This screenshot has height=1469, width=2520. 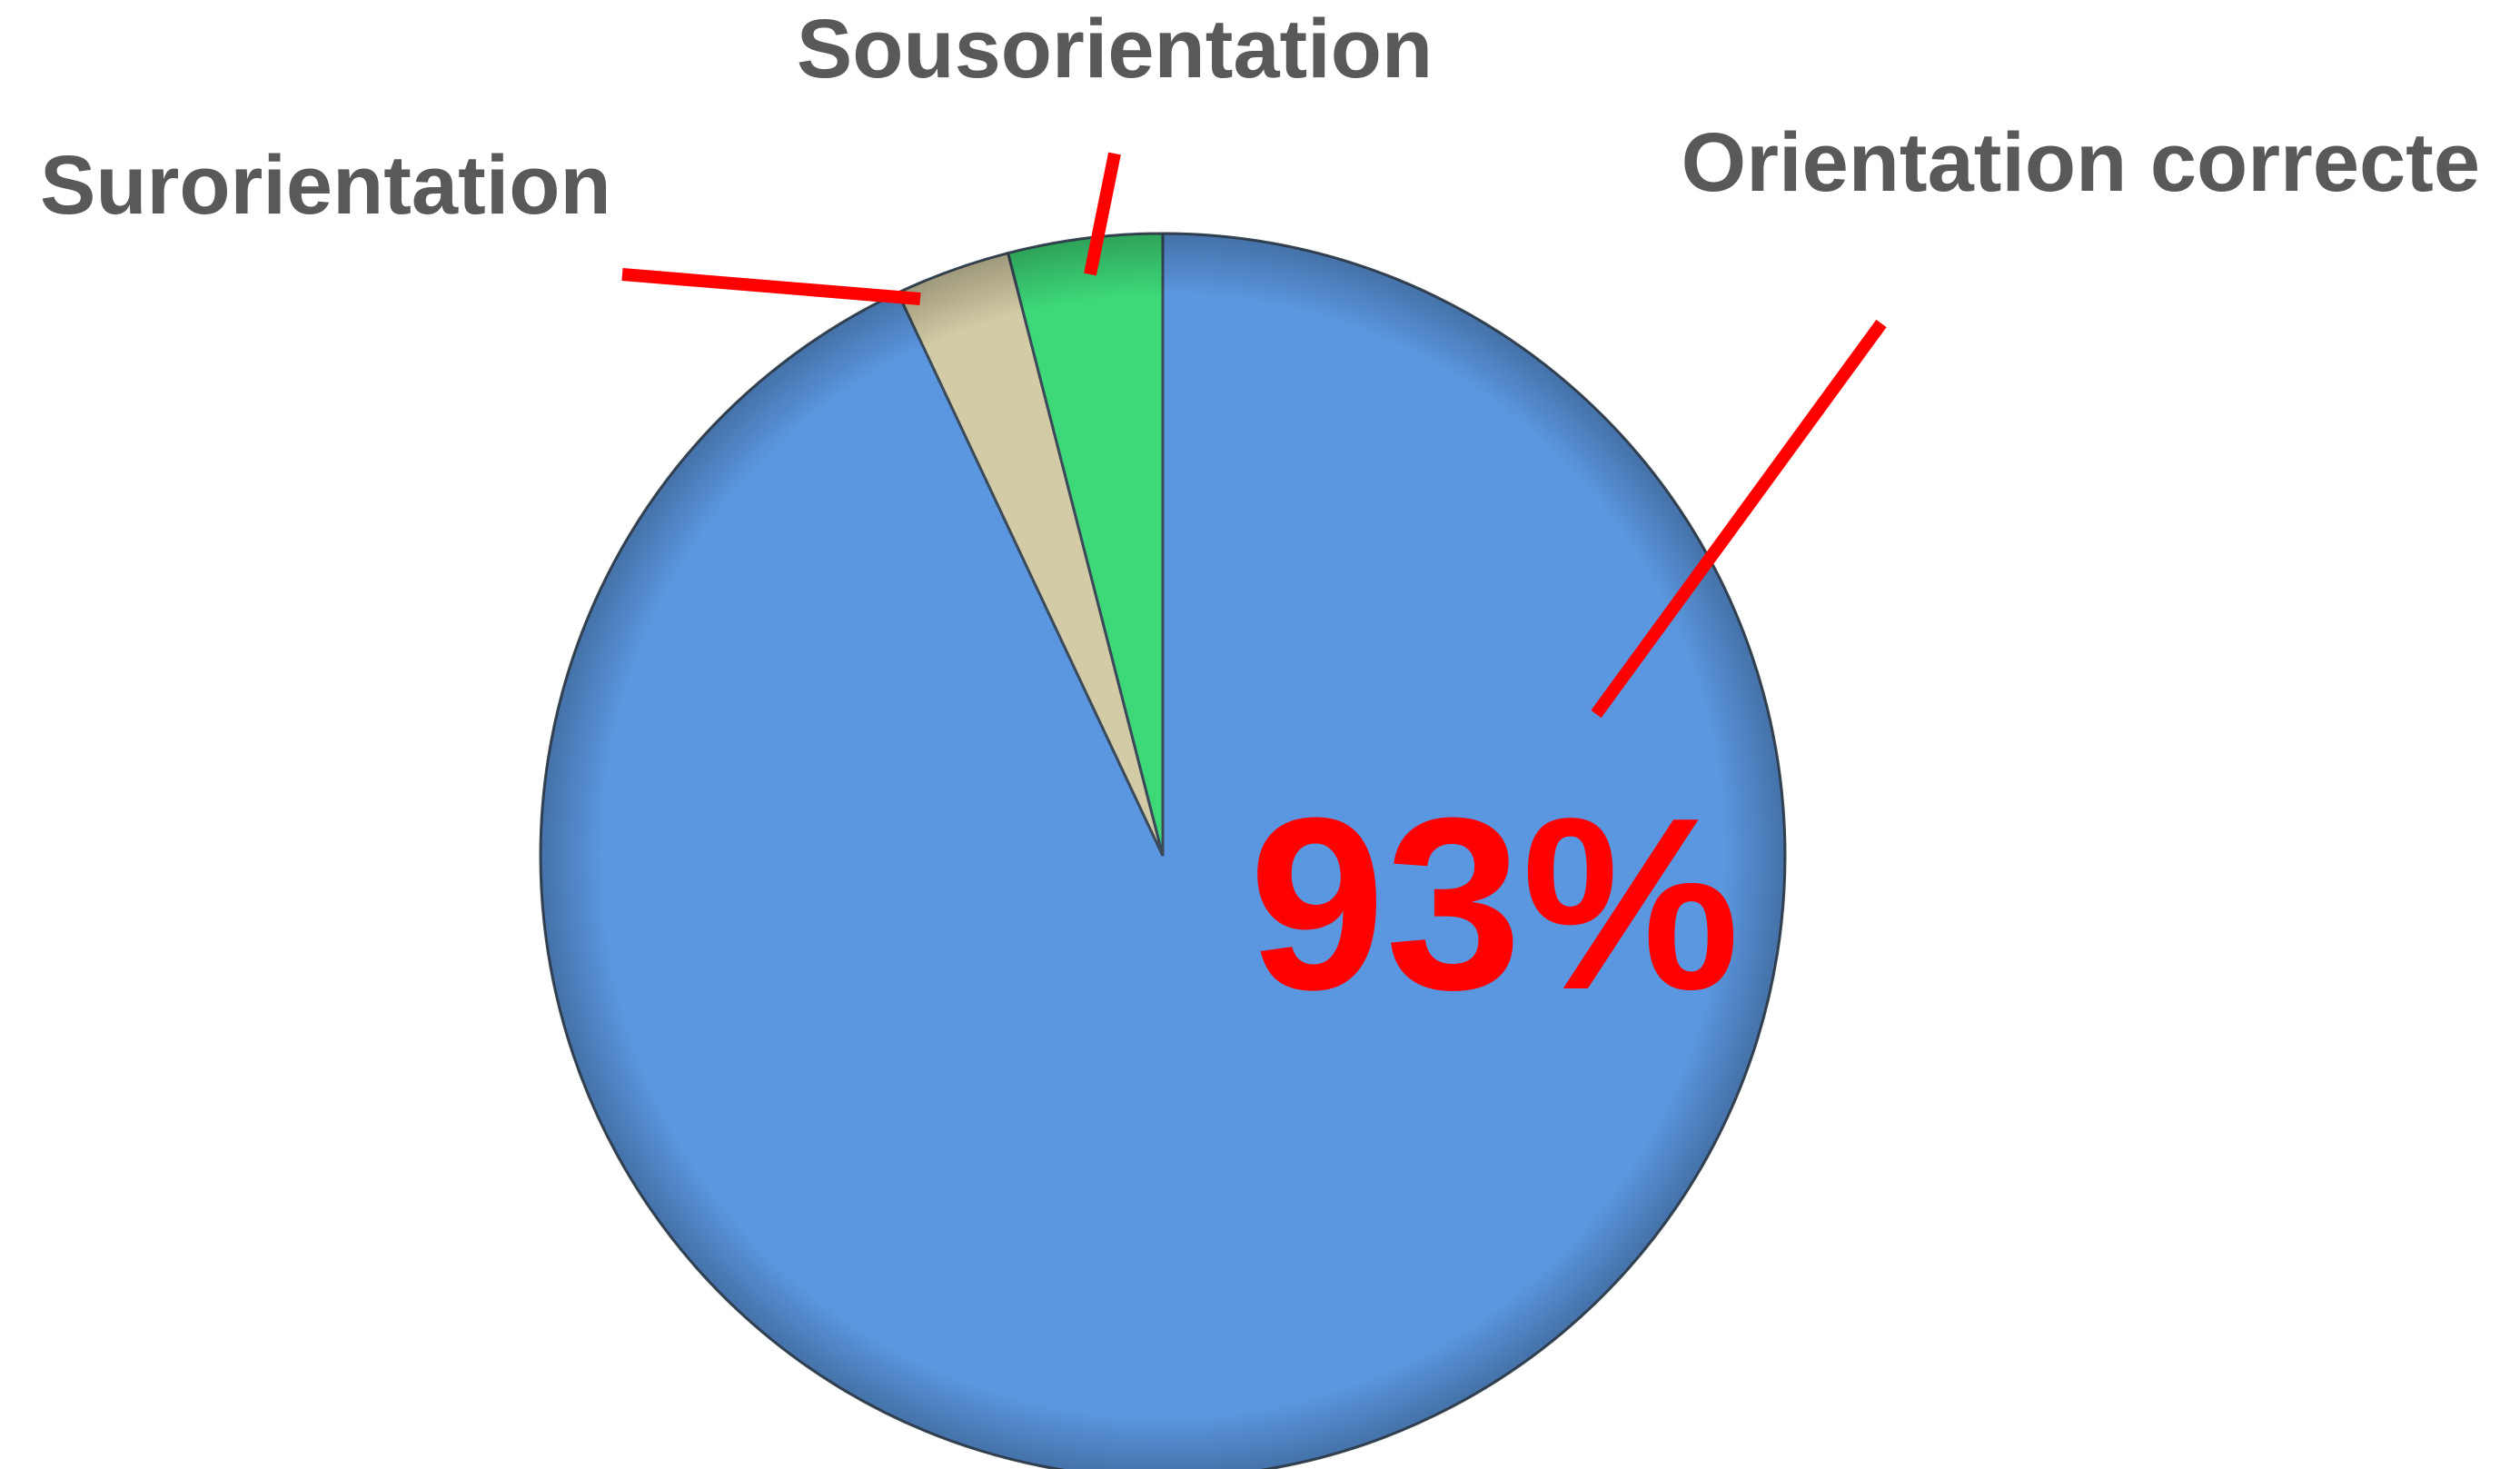 I want to click on slice-label: Orientation correcte, so click(x=2081, y=162).